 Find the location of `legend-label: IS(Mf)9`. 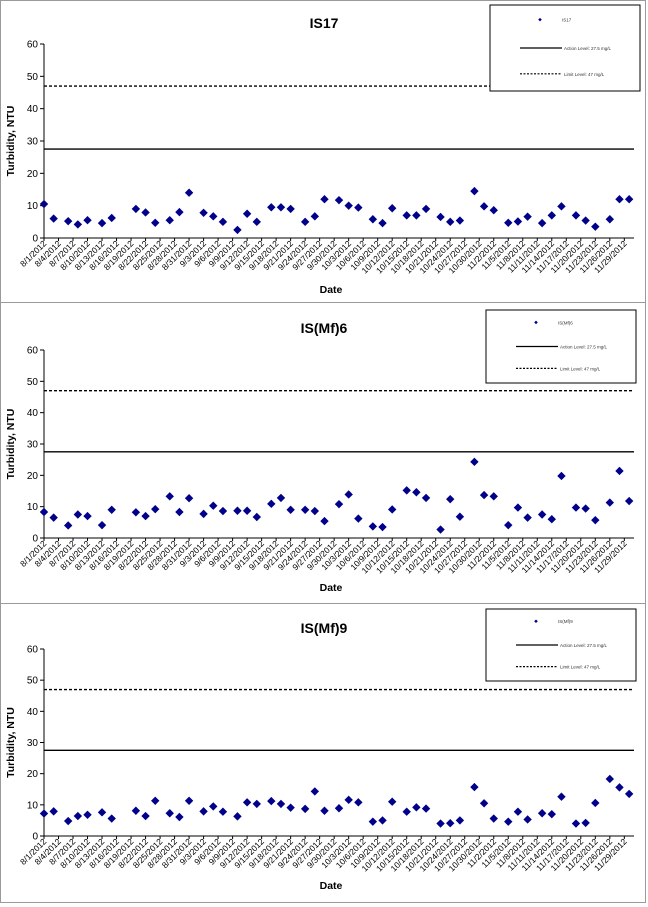

legend-label: IS(Mf)9 is located at coordinates (565, 621).